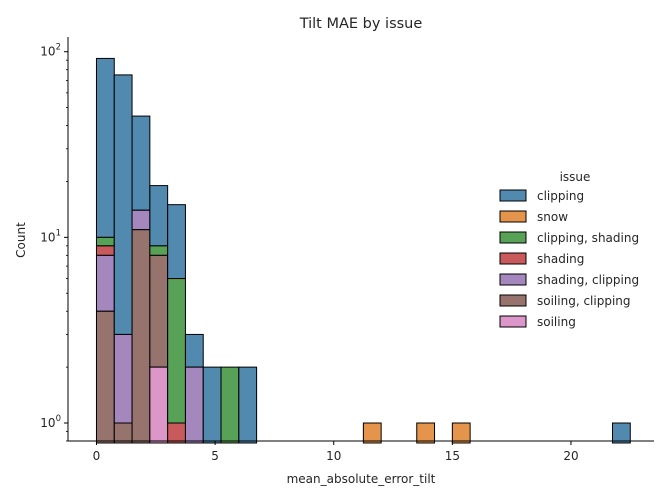  What do you see at coordinates (575, 177) in the screenshot?
I see `legend-title: issue` at bounding box center [575, 177].